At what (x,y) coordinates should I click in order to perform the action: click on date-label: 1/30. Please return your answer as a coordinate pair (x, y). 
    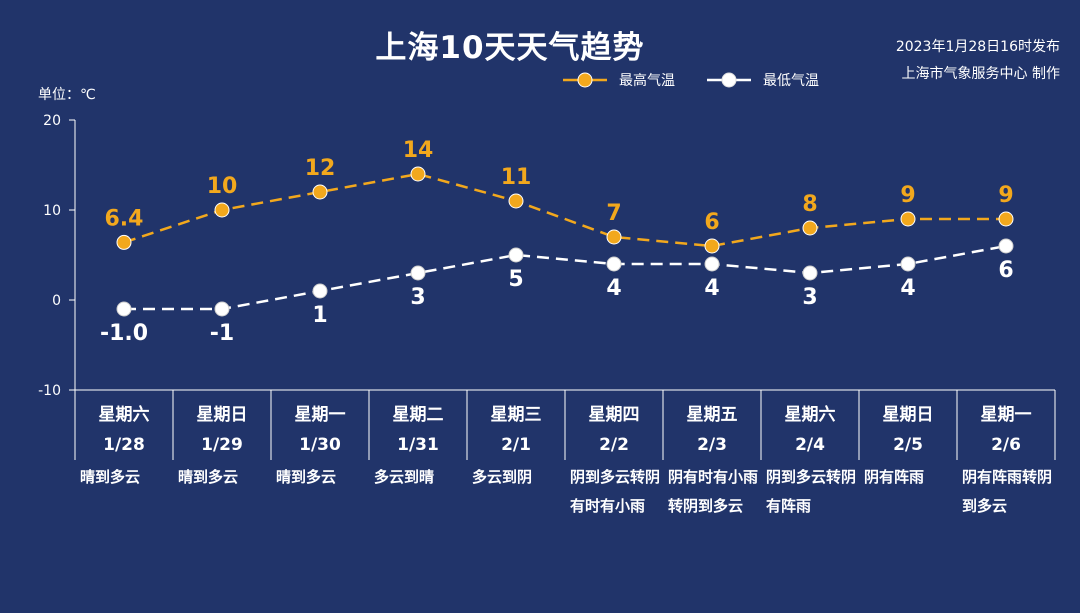
    Looking at the image, I should click on (320, 445).